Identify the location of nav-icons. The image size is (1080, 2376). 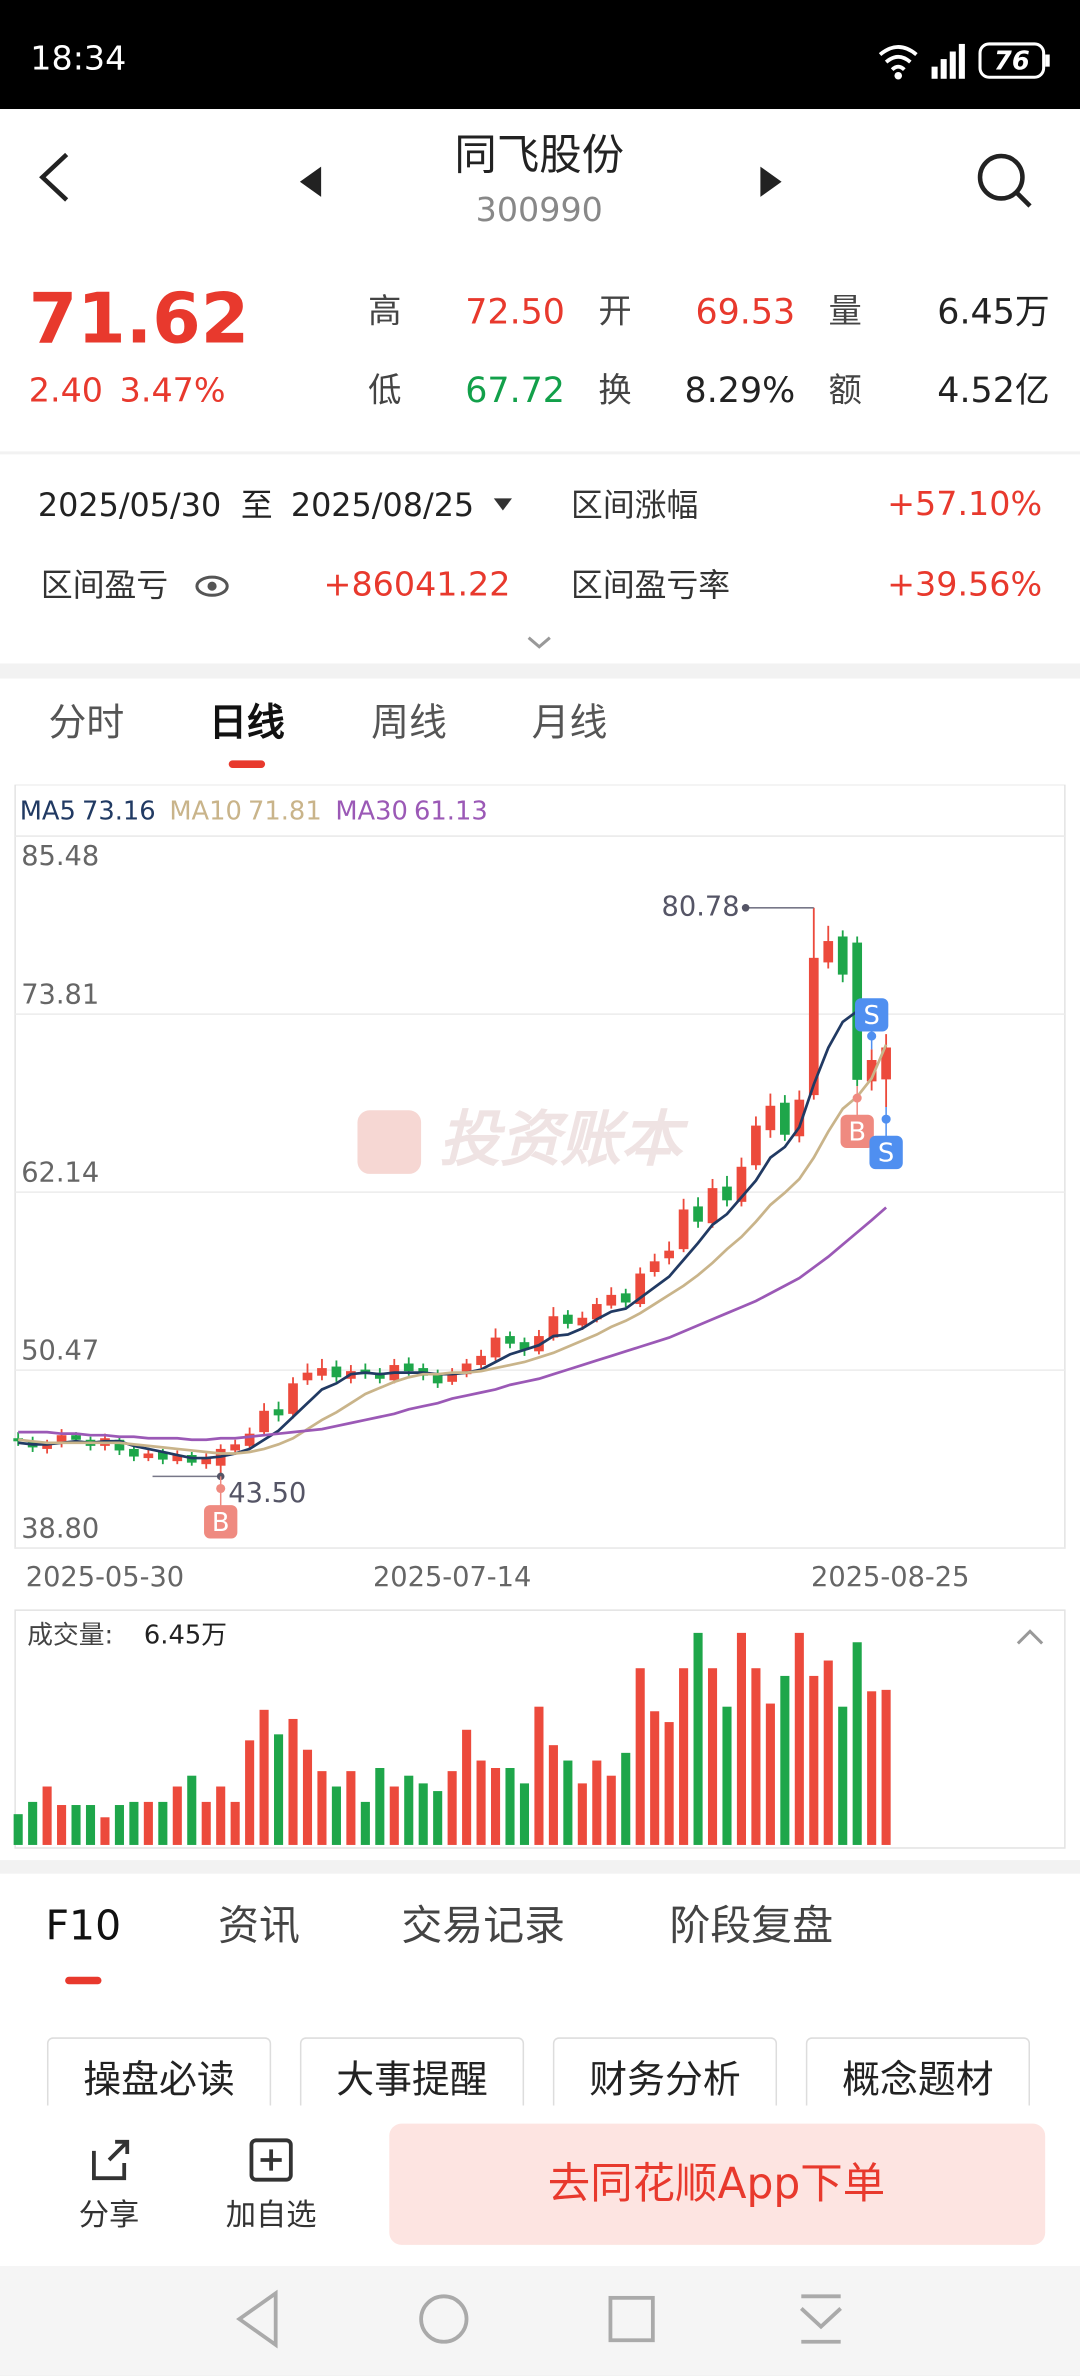
(539, 2319).